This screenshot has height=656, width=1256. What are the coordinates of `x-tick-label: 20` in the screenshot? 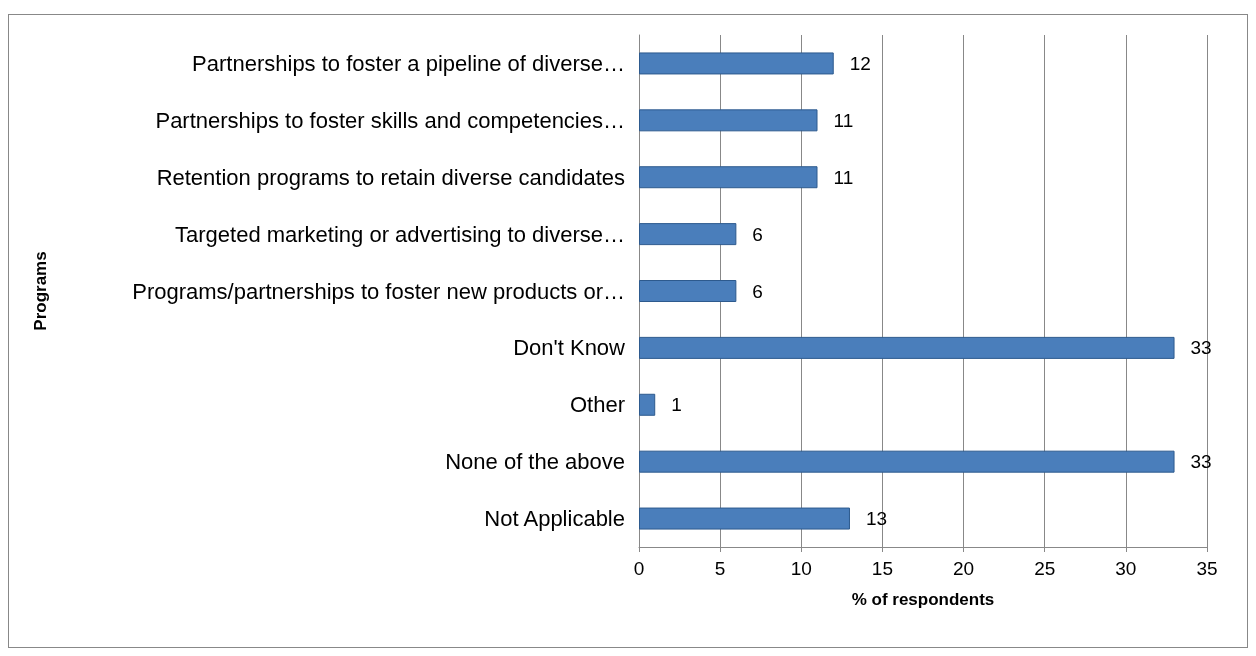 It's located at (964, 568).